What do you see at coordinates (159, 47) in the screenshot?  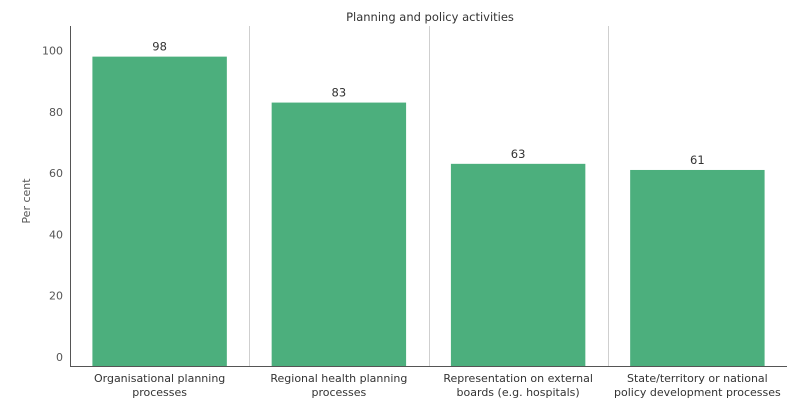 I see `bar-value-label: 98` at bounding box center [159, 47].